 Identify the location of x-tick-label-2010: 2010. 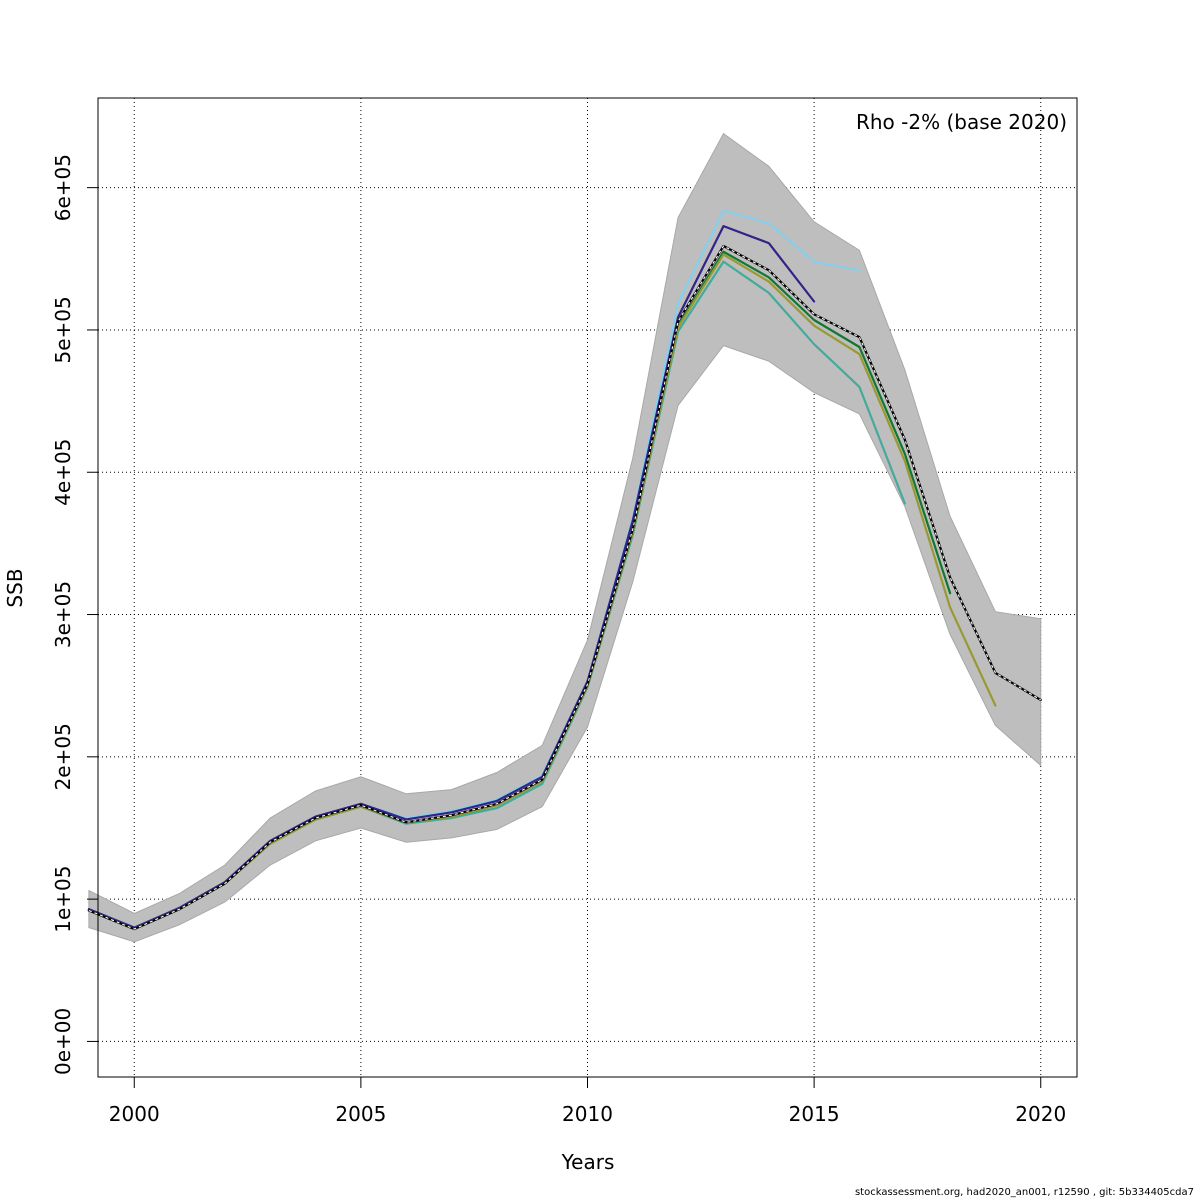
(587, 1114).